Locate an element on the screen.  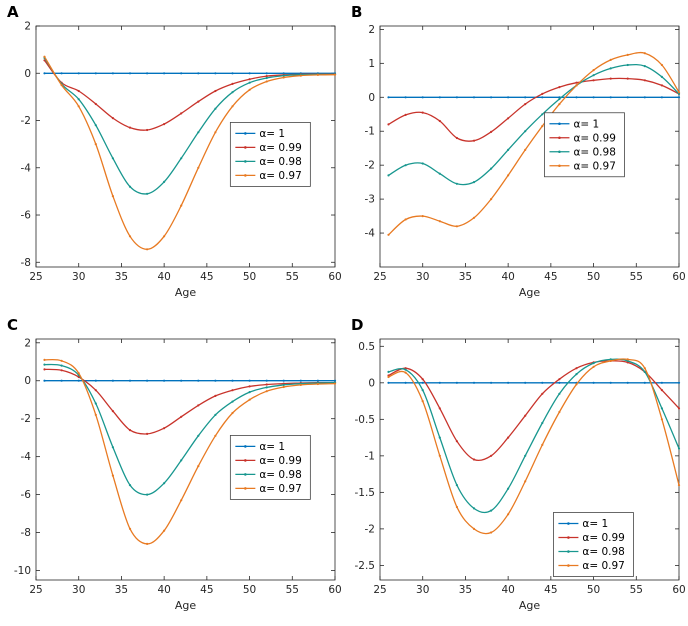
svg-text: 1 is located at coordinates (371, 64).